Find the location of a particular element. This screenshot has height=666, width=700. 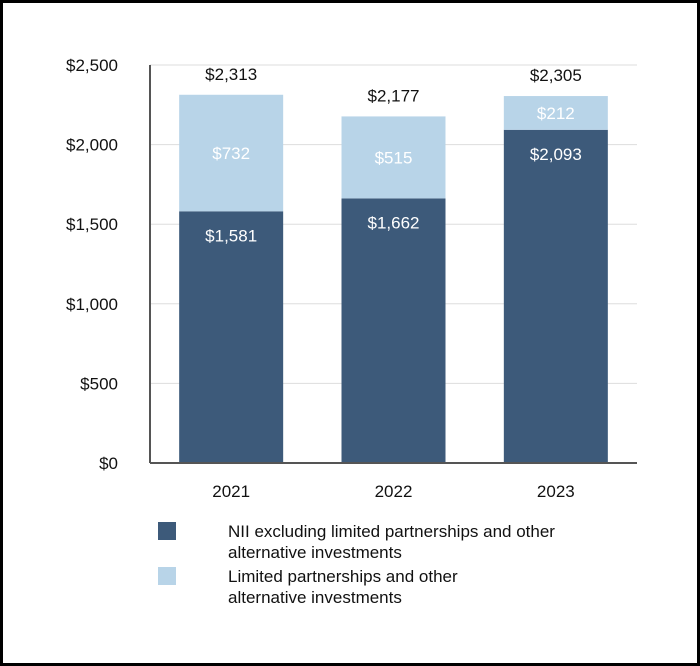

y-tick-label: $1,000 is located at coordinates (92, 304).